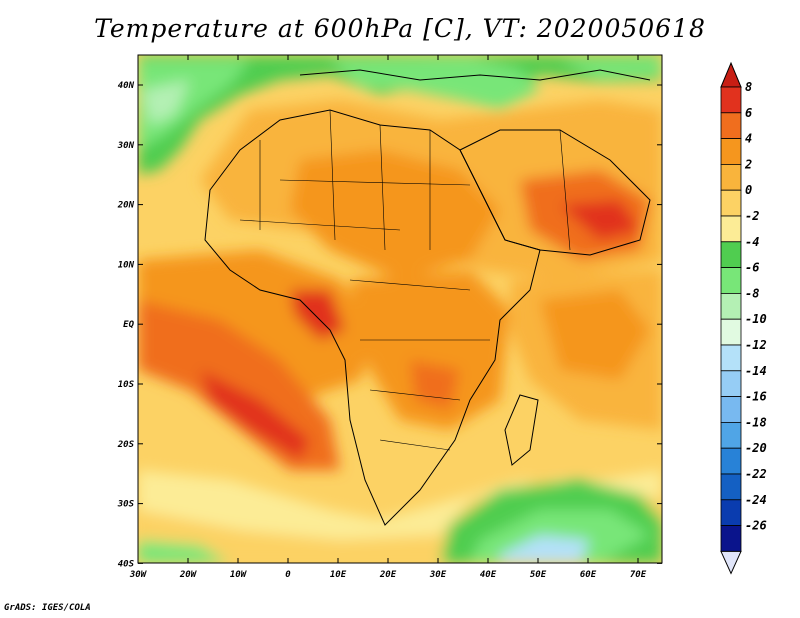 The image size is (800, 618). What do you see at coordinates (756, 422) in the screenshot?
I see `colorbar-label: -18` at bounding box center [756, 422].